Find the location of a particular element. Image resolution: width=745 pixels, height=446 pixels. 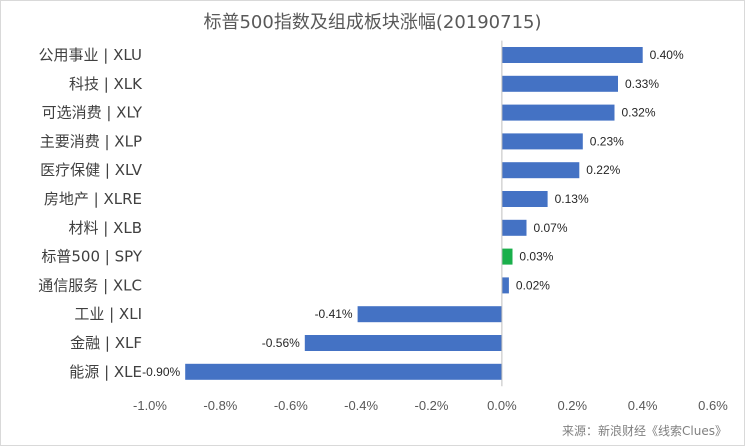

value-label: 0.33% is located at coordinates (642, 84).